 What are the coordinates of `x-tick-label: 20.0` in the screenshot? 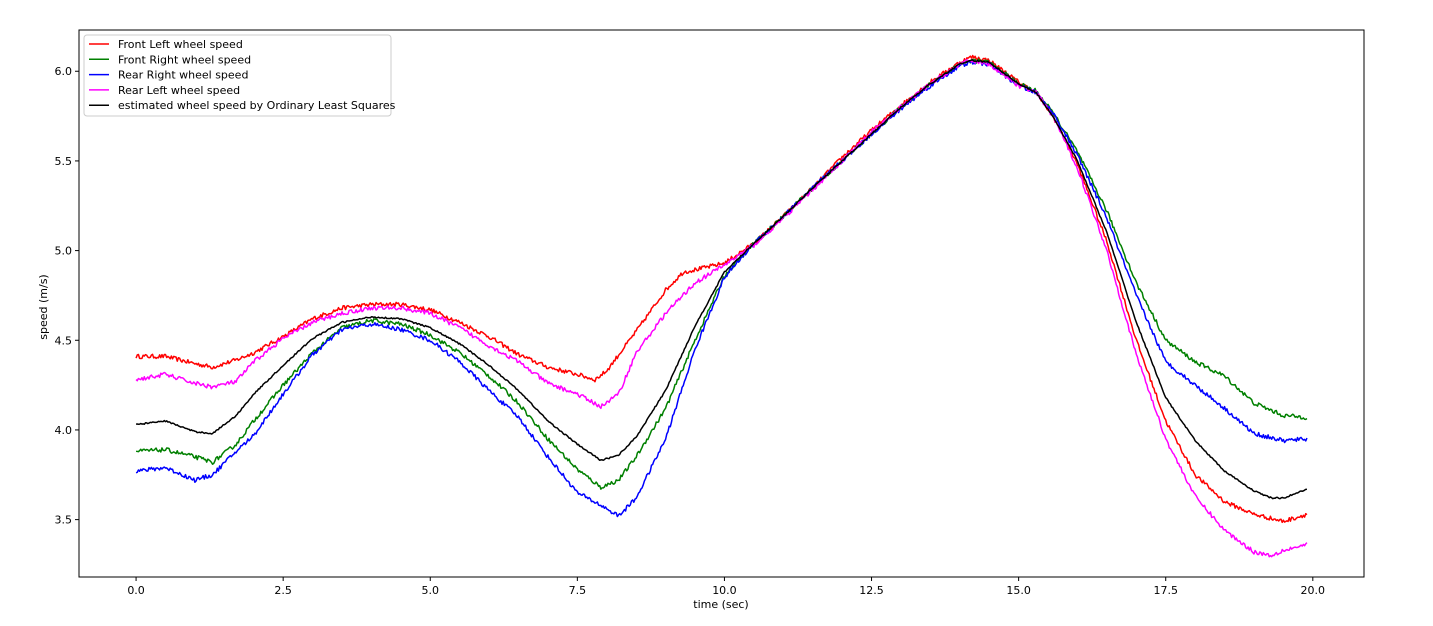 It's located at (1313, 590).